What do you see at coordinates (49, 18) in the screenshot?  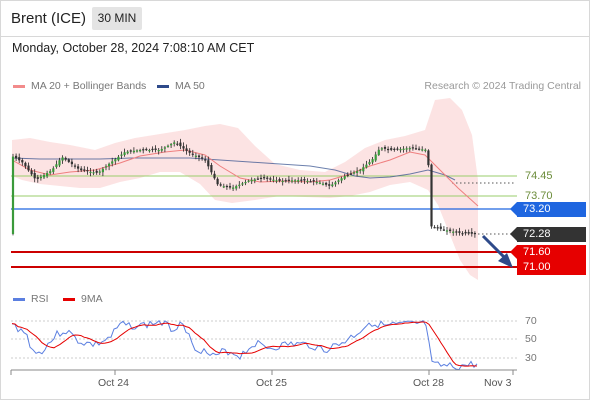 I see `instrument-title: Brent (ICE)` at bounding box center [49, 18].